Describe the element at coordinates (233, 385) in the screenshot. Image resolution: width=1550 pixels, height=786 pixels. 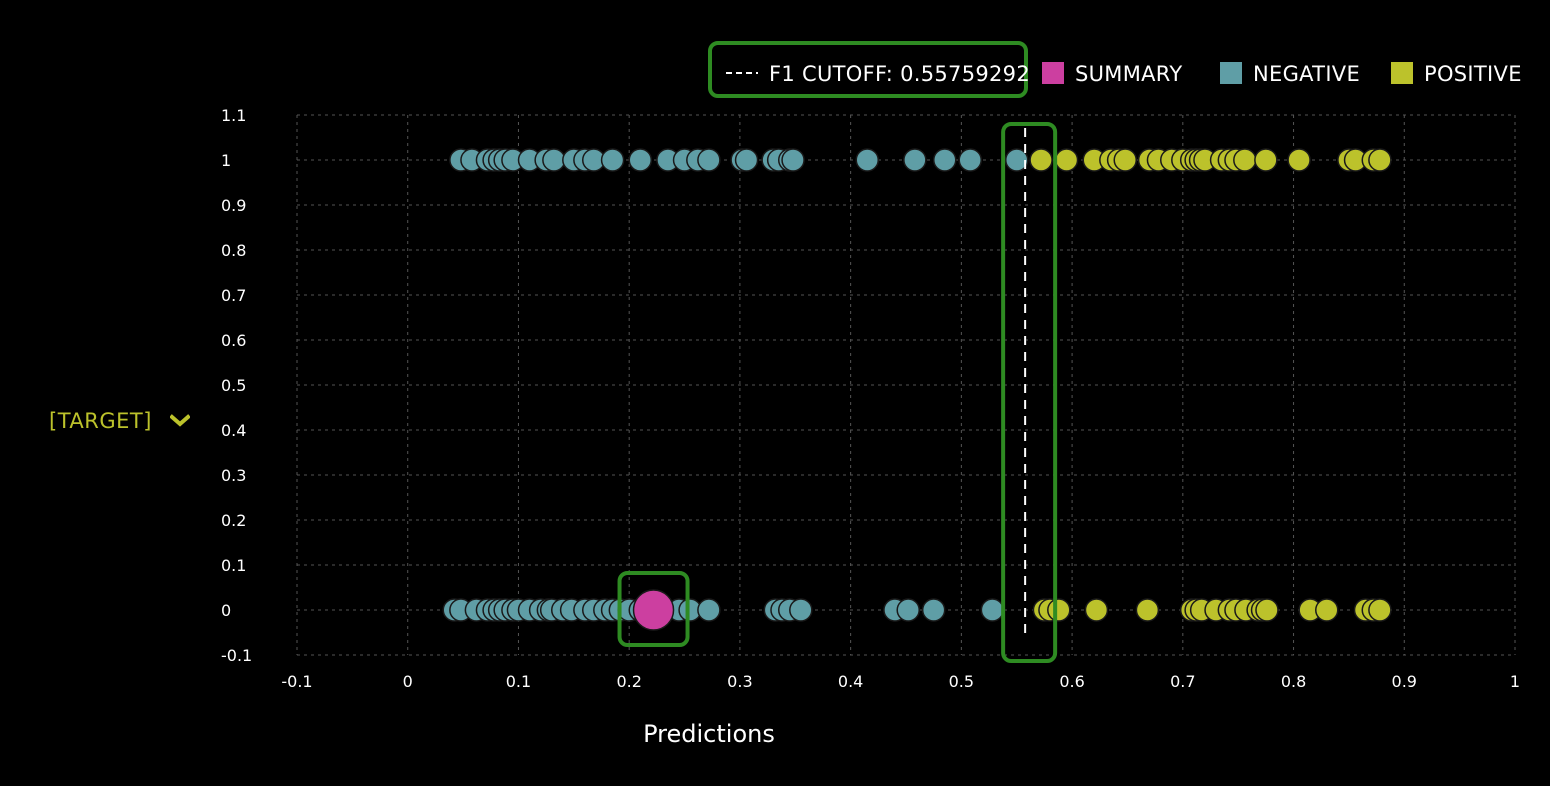
I see `y-tick-label: 0.5` at that location.